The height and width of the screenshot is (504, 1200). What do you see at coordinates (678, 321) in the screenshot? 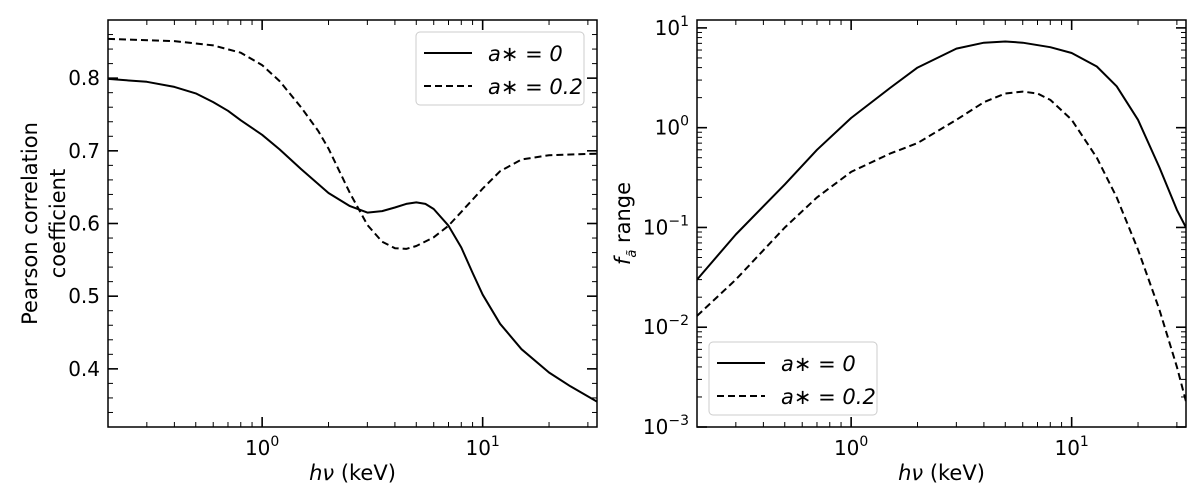
I see `tick-exponent: −2` at bounding box center [678, 321].